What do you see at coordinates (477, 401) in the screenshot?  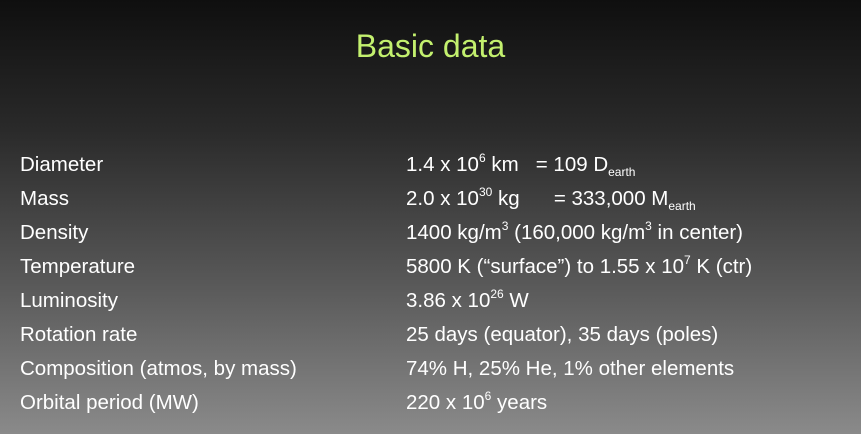 I see `row-value: 220 x 106 years` at bounding box center [477, 401].